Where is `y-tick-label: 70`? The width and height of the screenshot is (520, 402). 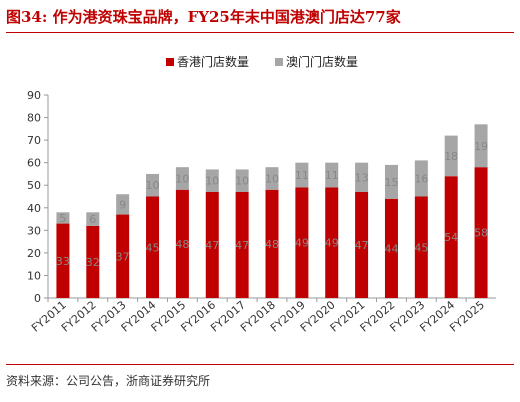
y-tick-label: 70 is located at coordinates (34, 140).